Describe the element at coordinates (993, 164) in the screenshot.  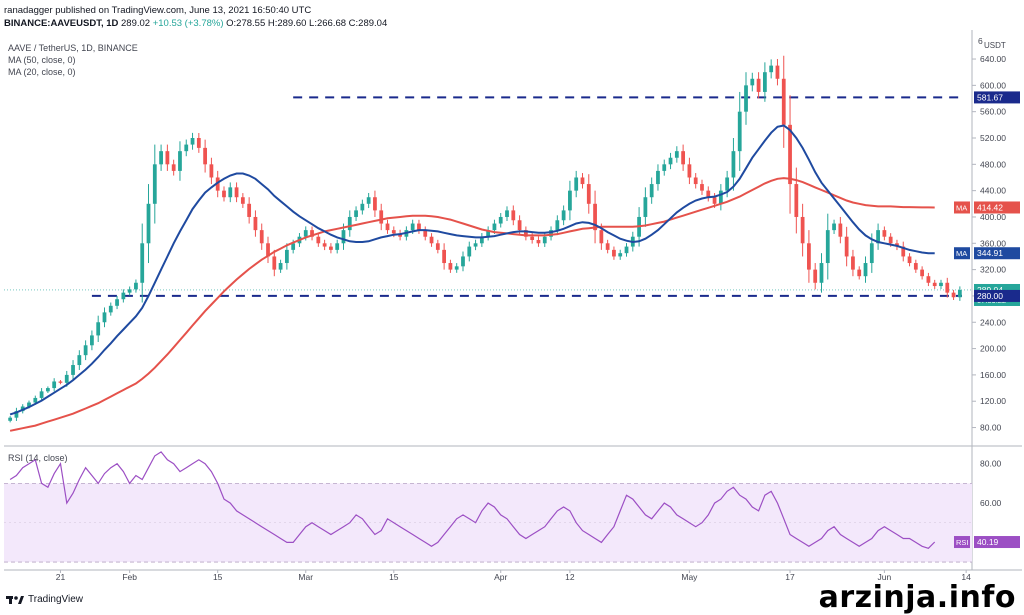
I see `y-tick-label: 480.00` at that location.